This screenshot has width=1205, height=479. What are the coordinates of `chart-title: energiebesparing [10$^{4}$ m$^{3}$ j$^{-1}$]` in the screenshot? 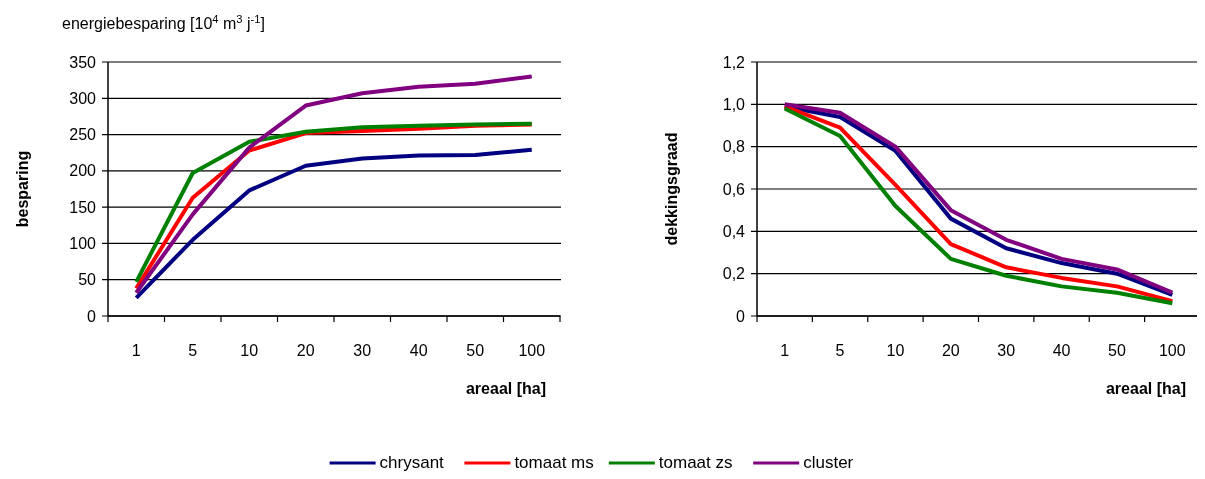 It's located at (163, 22).